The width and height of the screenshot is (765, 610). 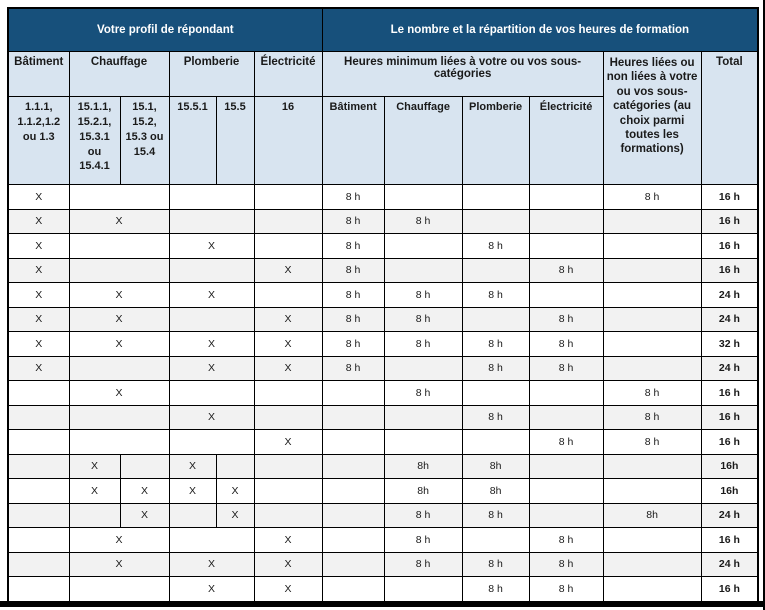 What do you see at coordinates (288, 140) in the screenshot?
I see `code-electricite: 16` at bounding box center [288, 140].